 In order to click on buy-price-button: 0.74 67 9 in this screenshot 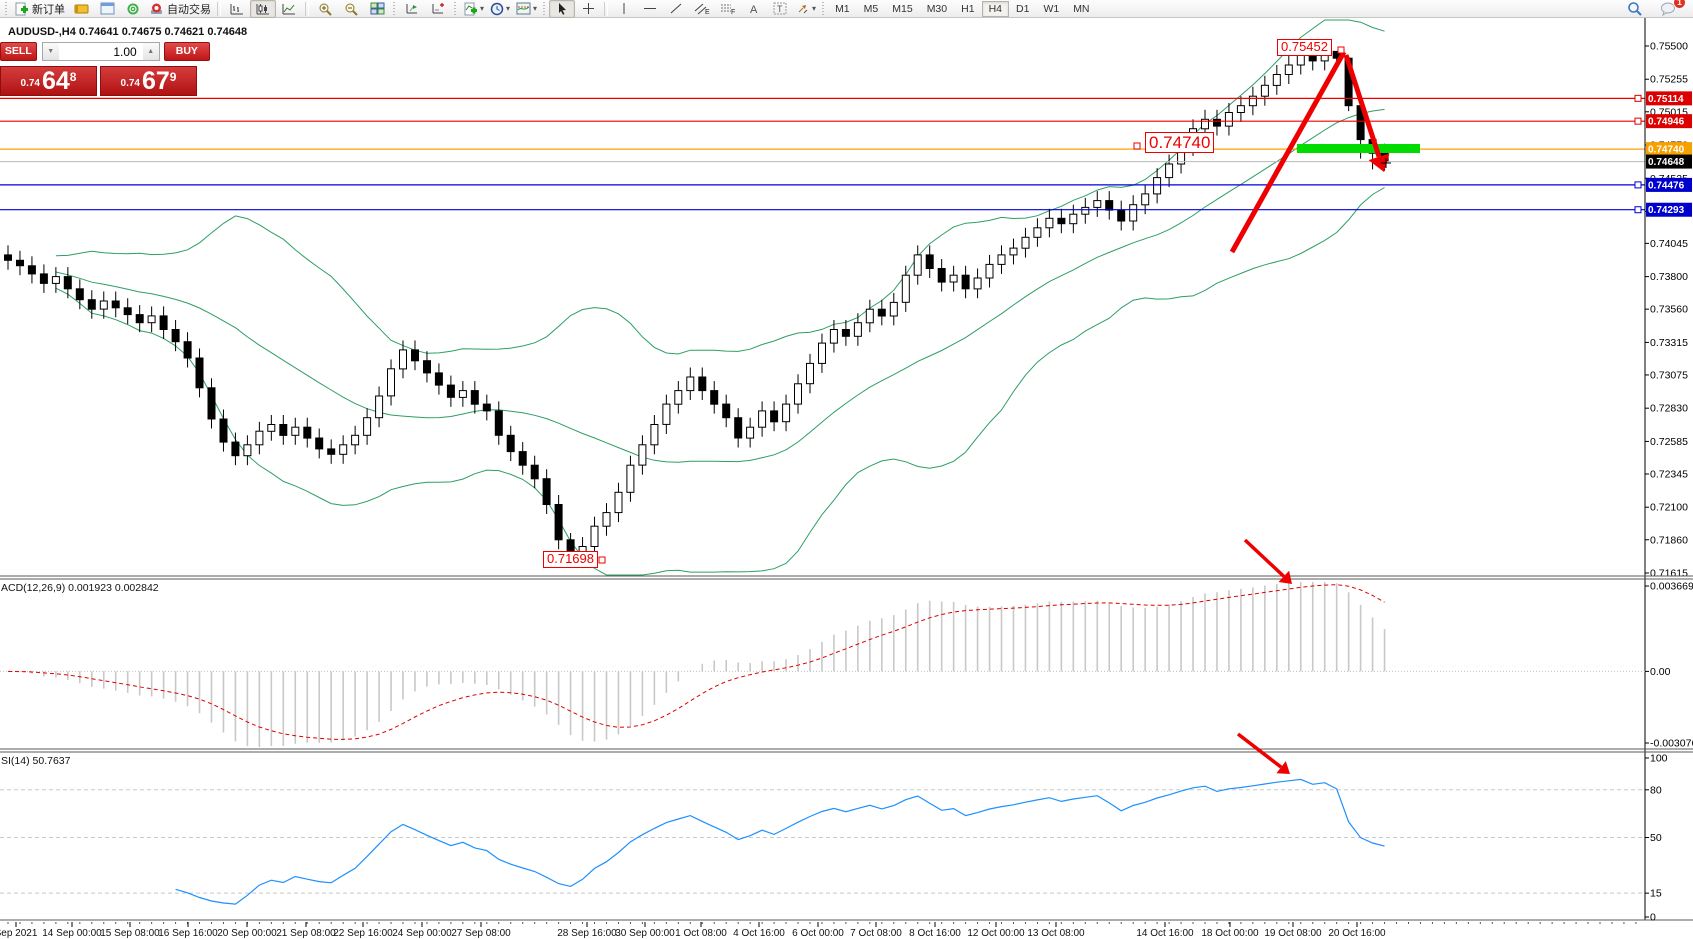, I will do `click(148, 81)`.